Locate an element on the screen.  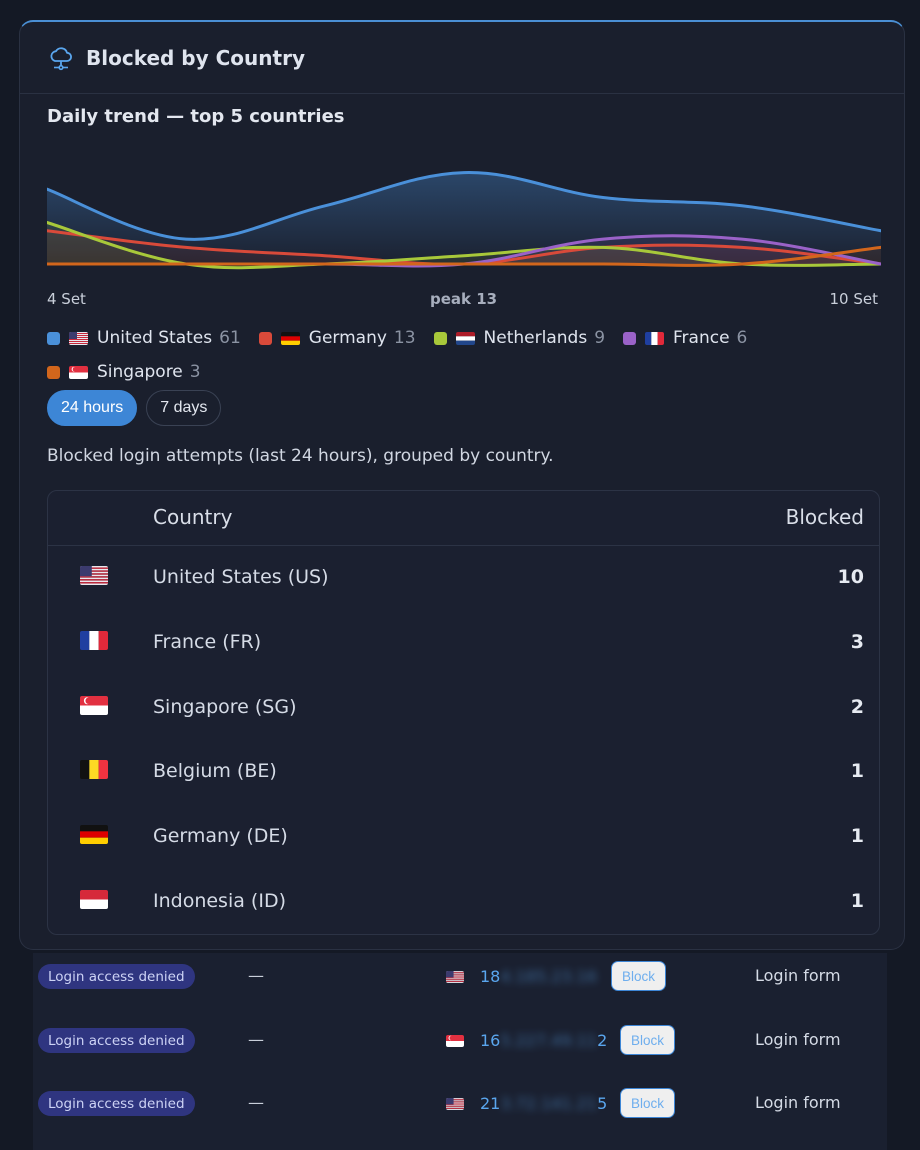
table-row: Belgium (BE) 1 is located at coordinates (463, 772).